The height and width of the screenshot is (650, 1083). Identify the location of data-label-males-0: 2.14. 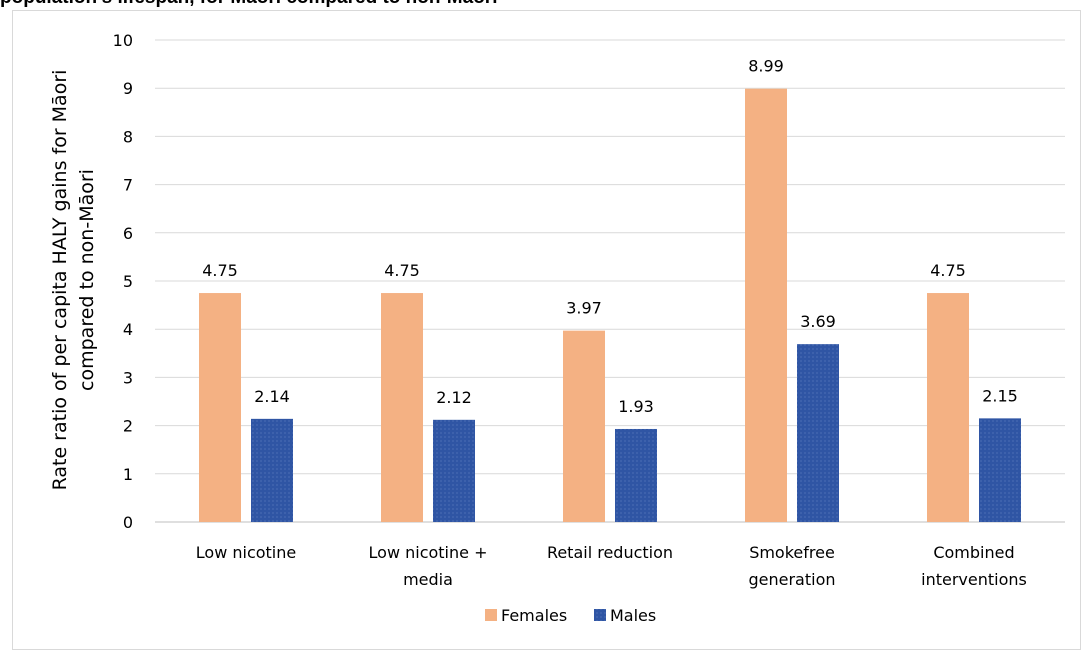
(272, 396).